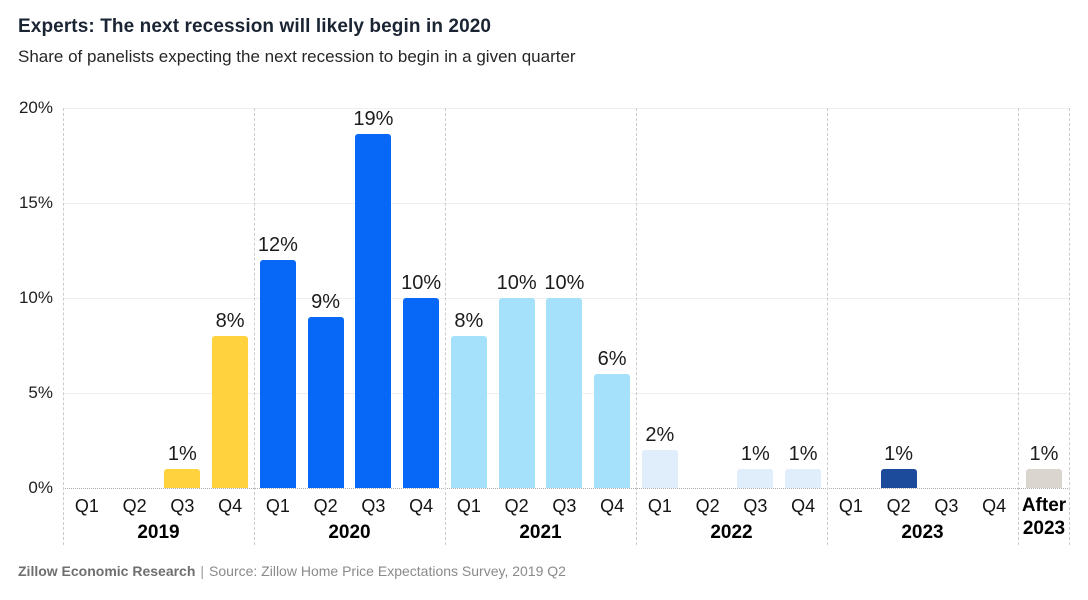  What do you see at coordinates (612, 359) in the screenshot?
I see `bar-value-label: 6%` at bounding box center [612, 359].